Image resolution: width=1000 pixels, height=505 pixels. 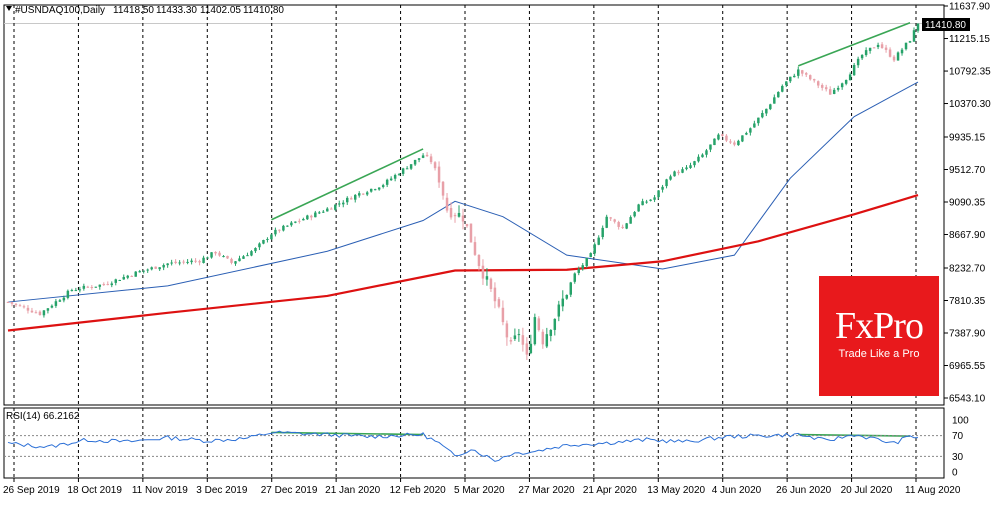 What do you see at coordinates (970, 72) in the screenshot?
I see `y-tick-label: 10792.35` at bounding box center [970, 72].